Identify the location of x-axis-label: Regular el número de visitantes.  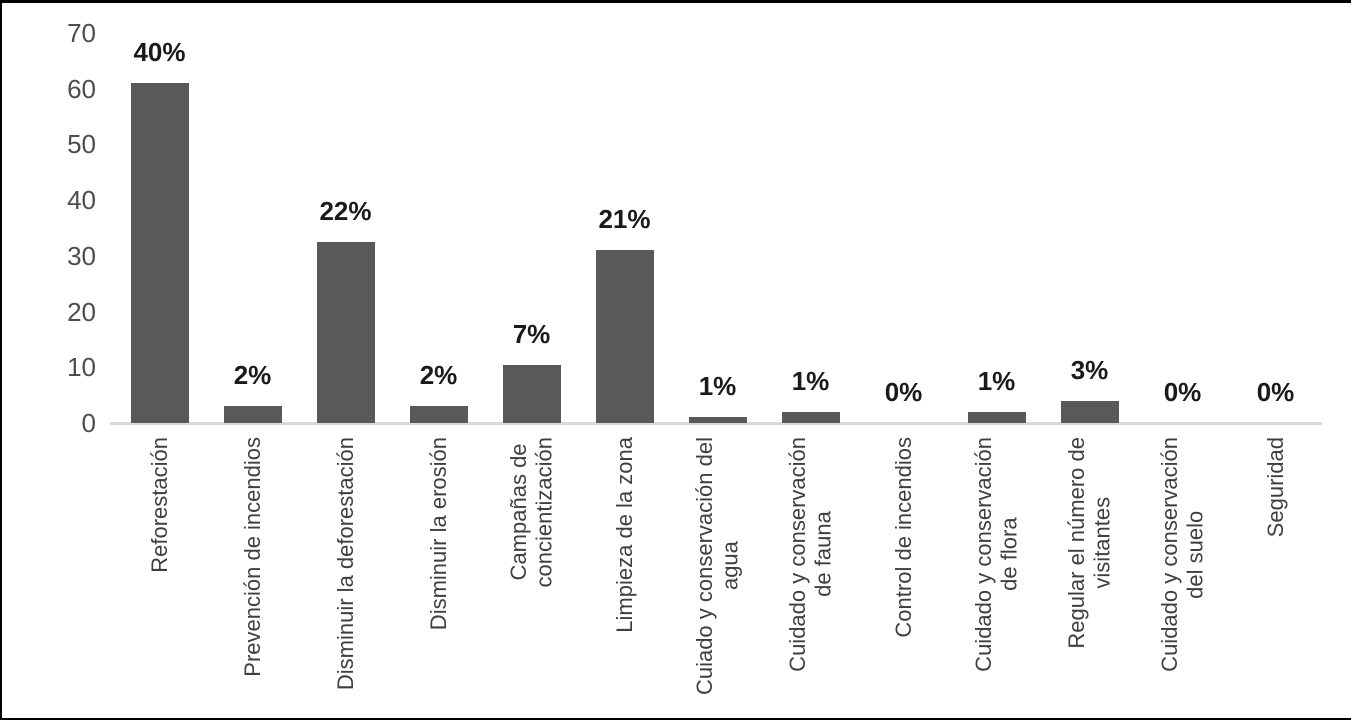
(1090, 578).